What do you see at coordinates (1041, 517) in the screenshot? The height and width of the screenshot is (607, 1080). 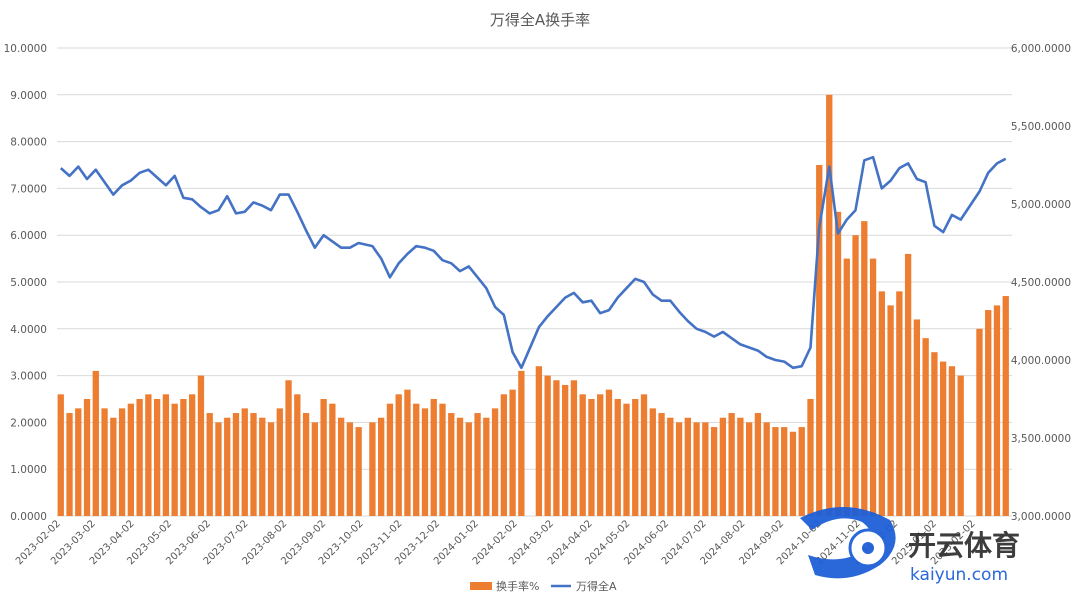 I see `y-right-tick-label: 3,000.0000` at bounding box center [1041, 517].